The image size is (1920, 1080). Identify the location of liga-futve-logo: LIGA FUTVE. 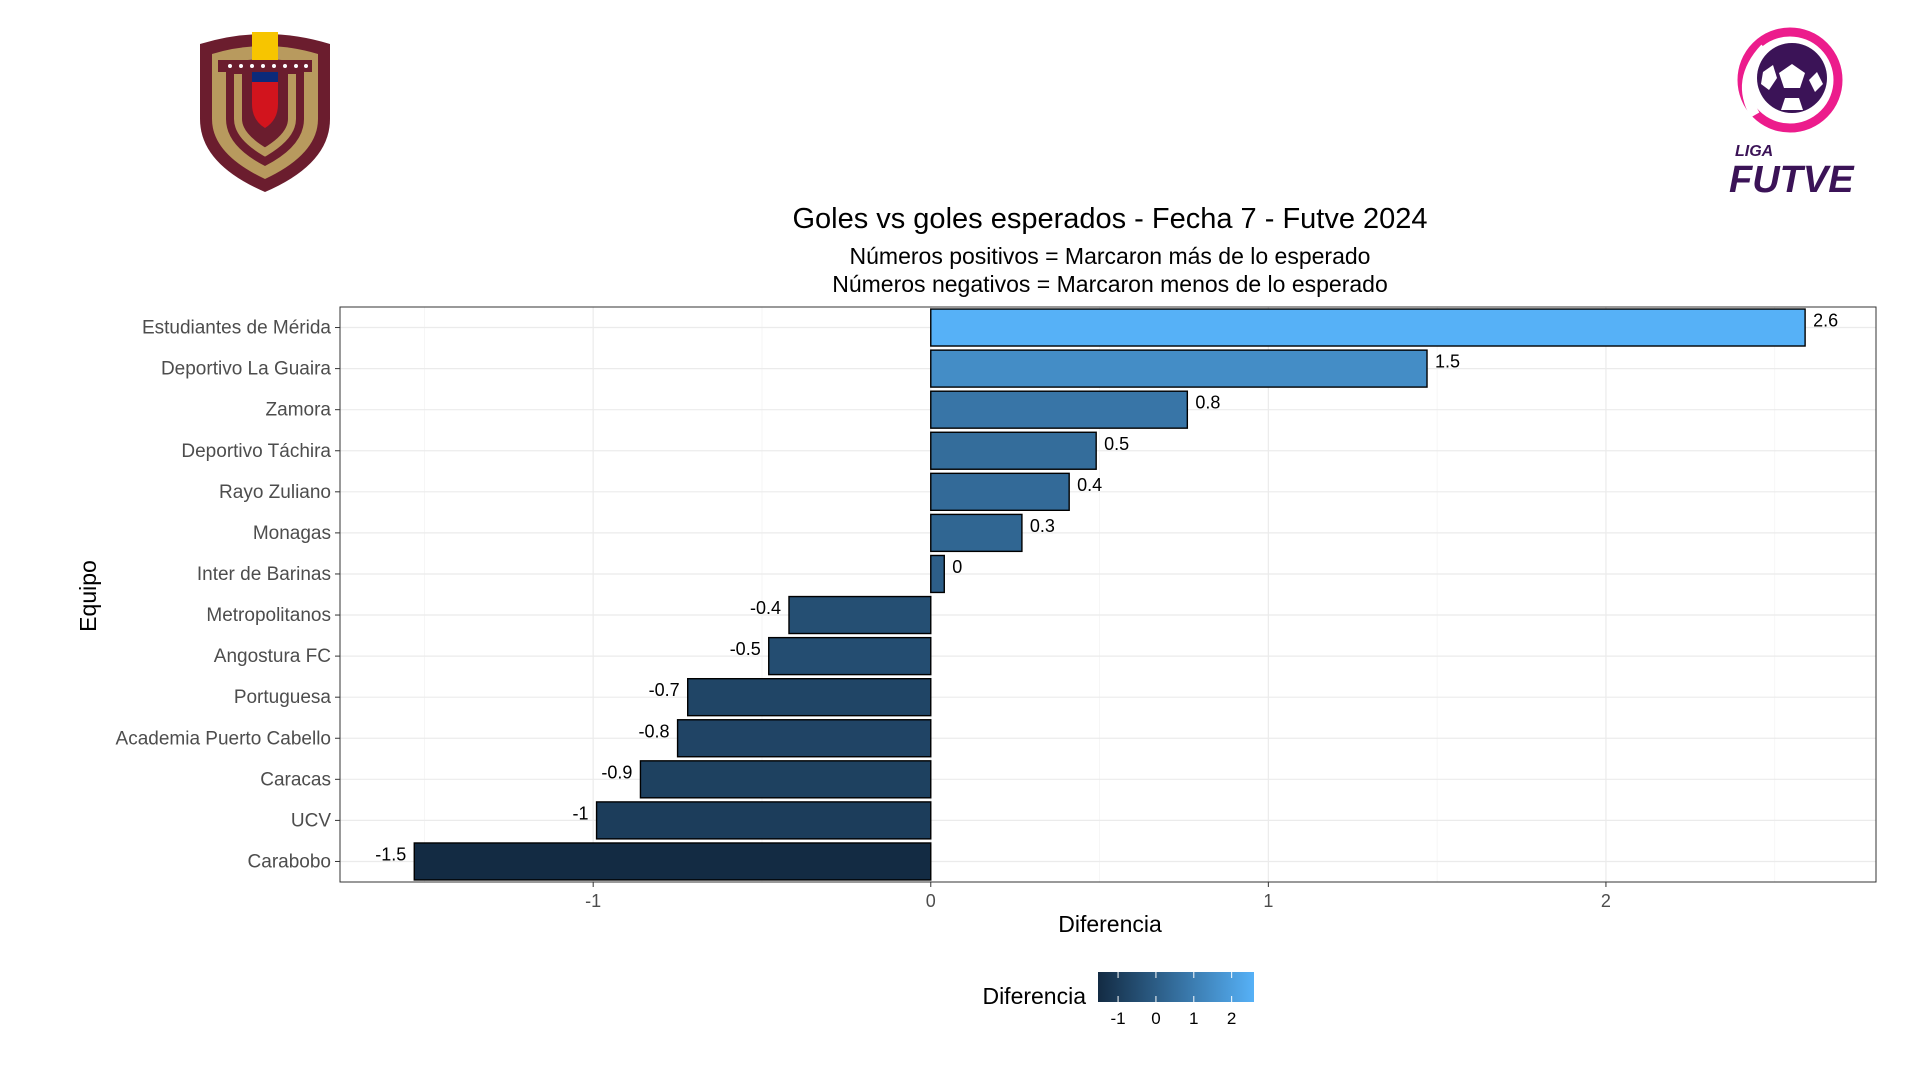
(1792, 113).